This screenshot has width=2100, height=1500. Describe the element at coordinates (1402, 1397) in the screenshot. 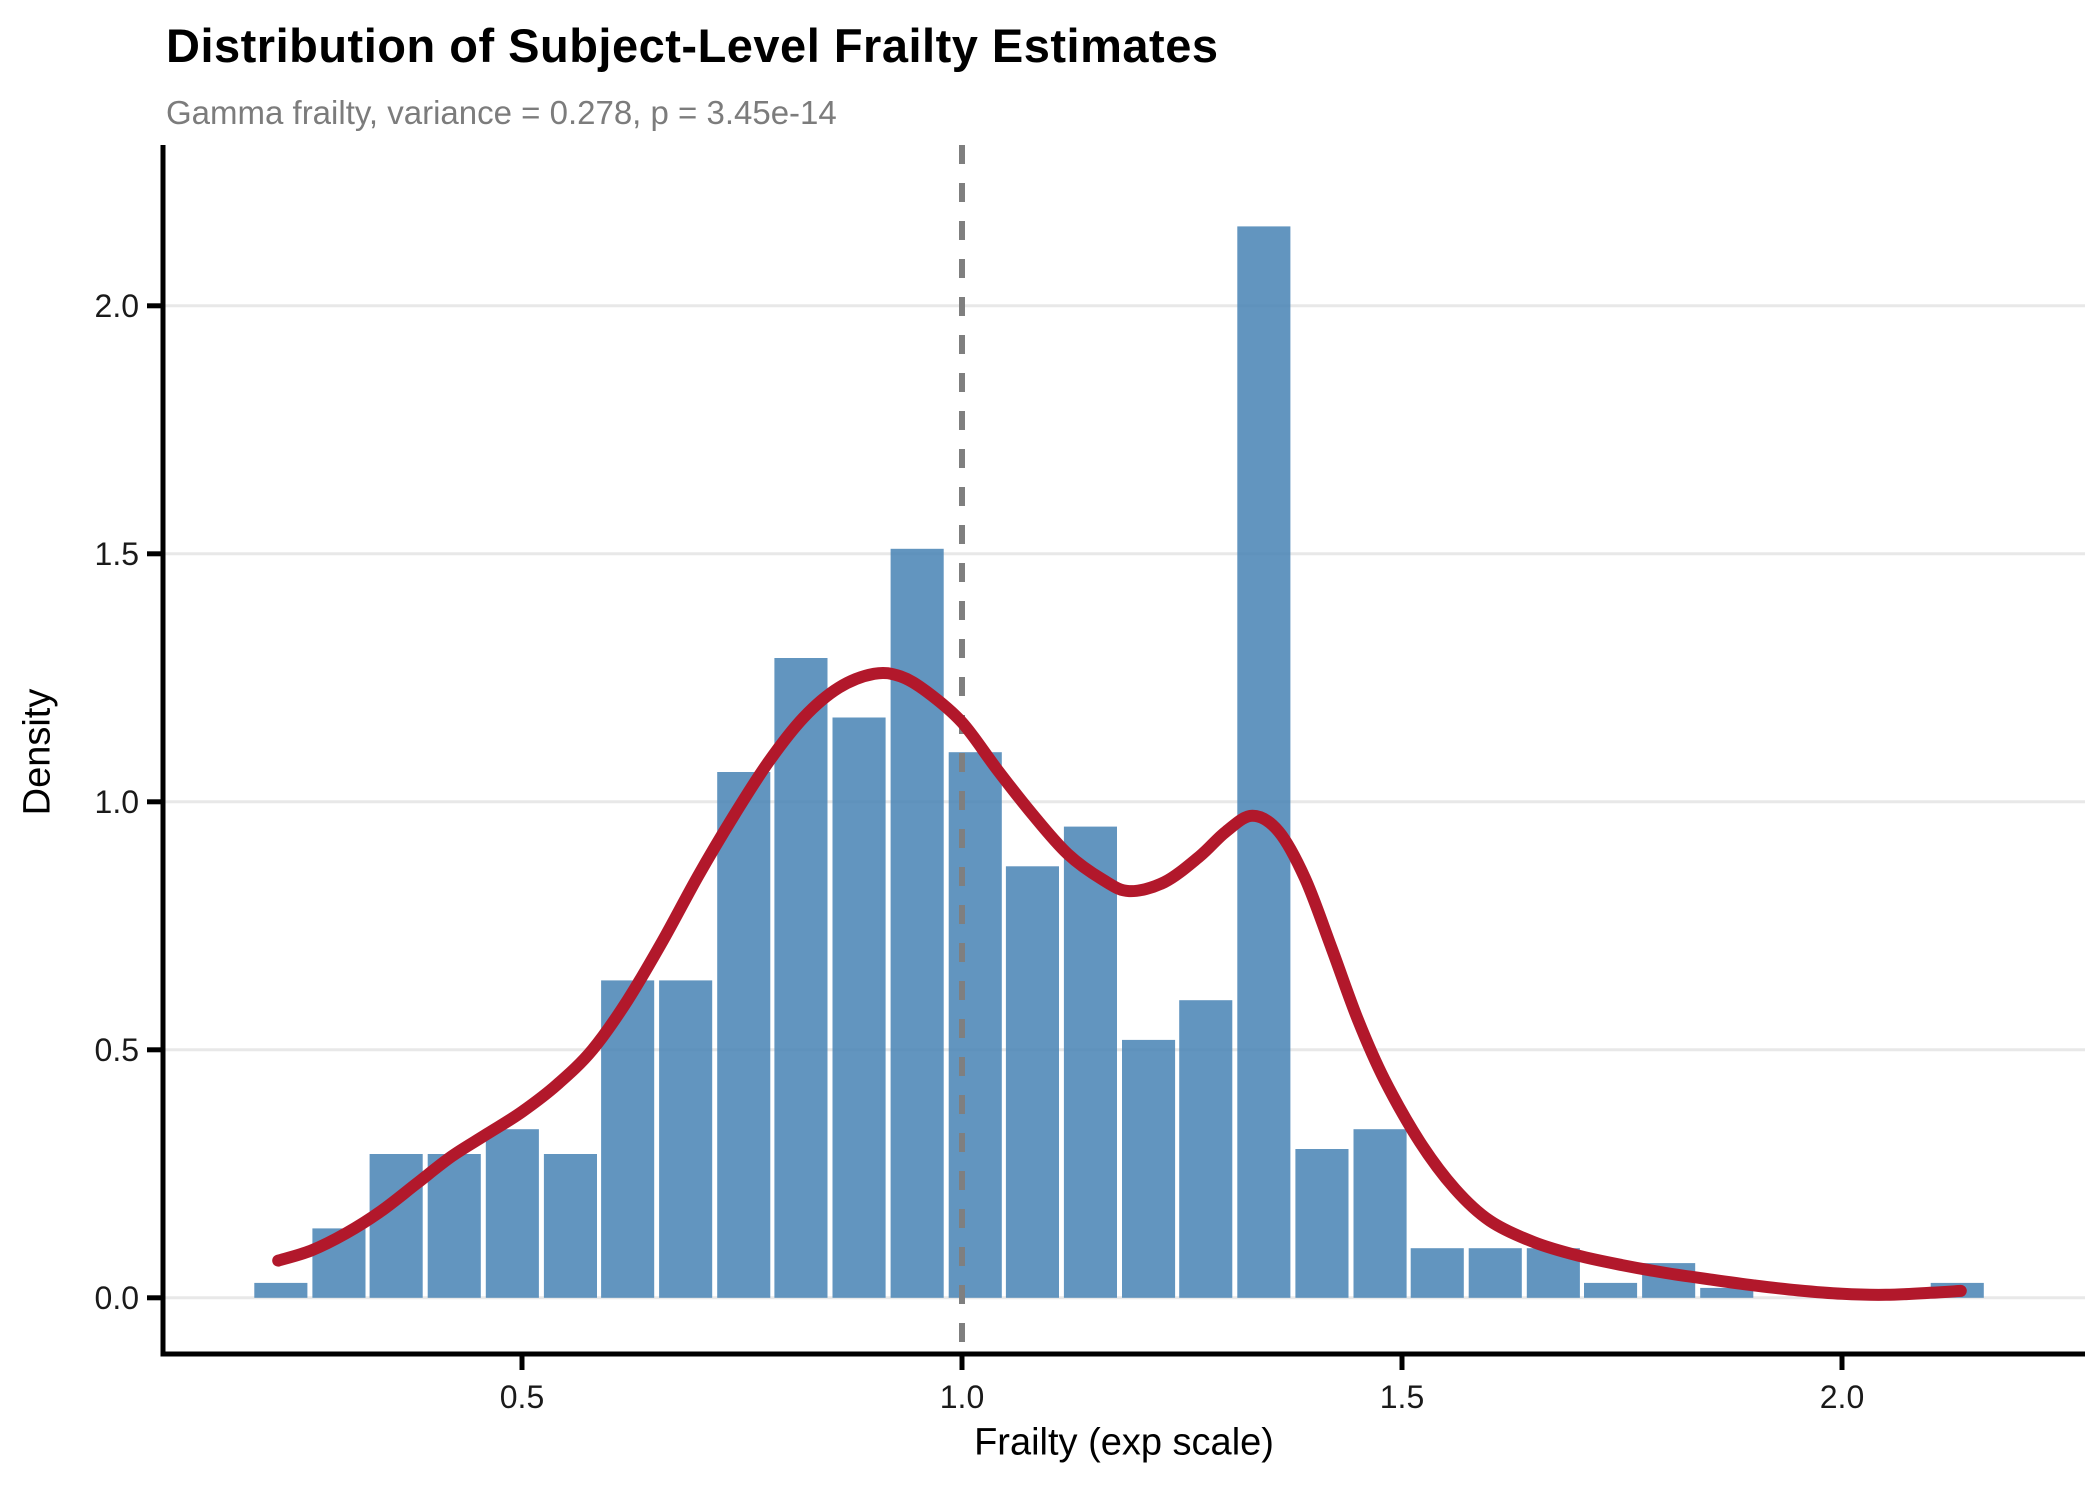

I see `x-tick-label: 1.5` at that location.